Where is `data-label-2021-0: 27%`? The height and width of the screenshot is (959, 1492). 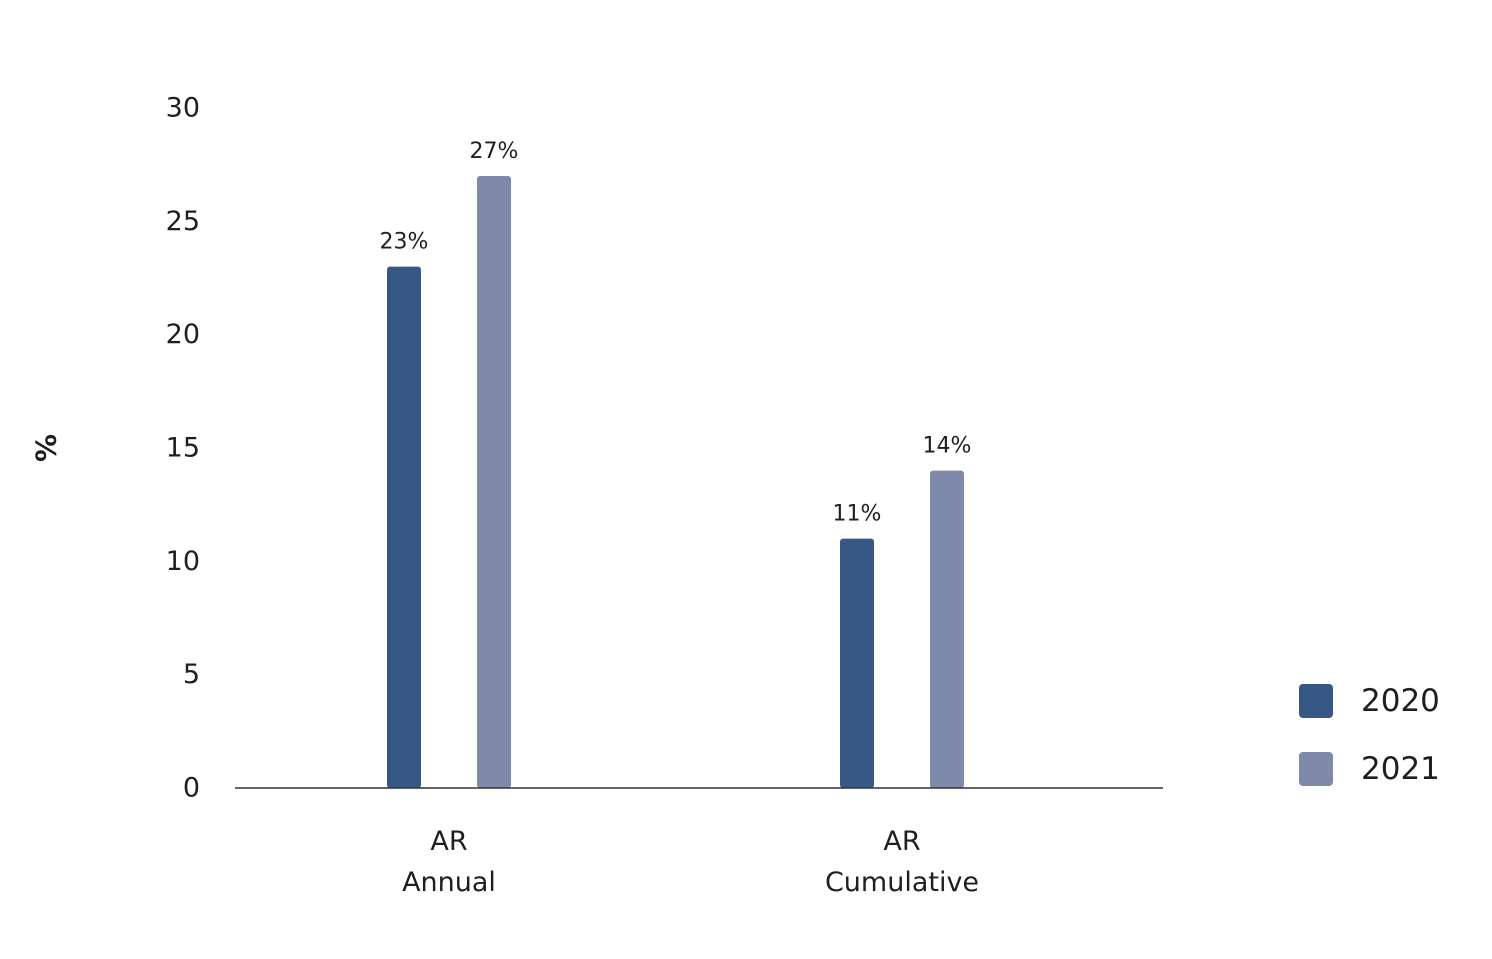
data-label-2021-0: 27% is located at coordinates (494, 151).